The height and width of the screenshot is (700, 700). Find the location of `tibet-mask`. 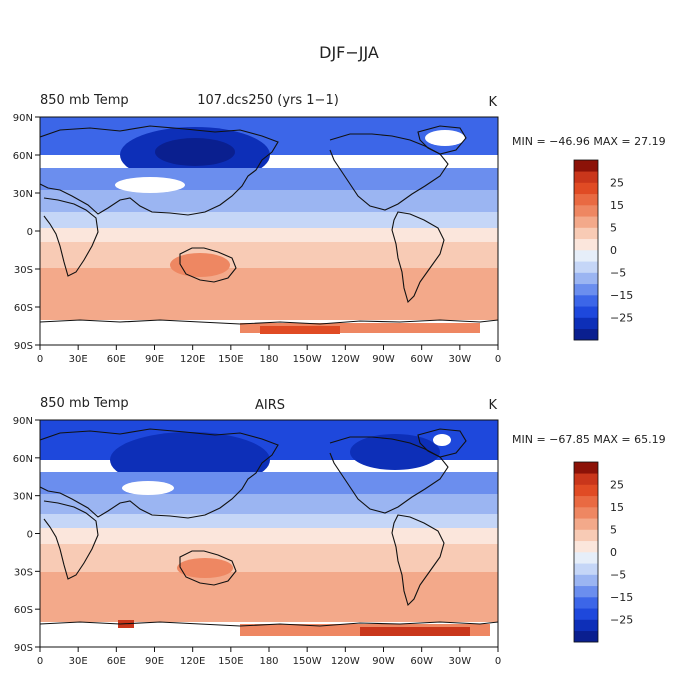

tibet-mask is located at coordinates (150, 185).